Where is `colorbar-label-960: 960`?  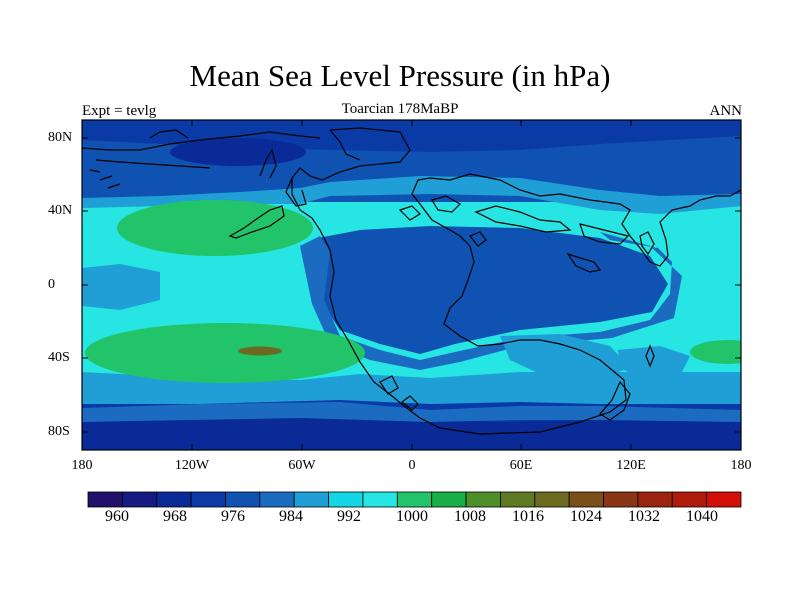
colorbar-label-960: 960 is located at coordinates (117, 516).